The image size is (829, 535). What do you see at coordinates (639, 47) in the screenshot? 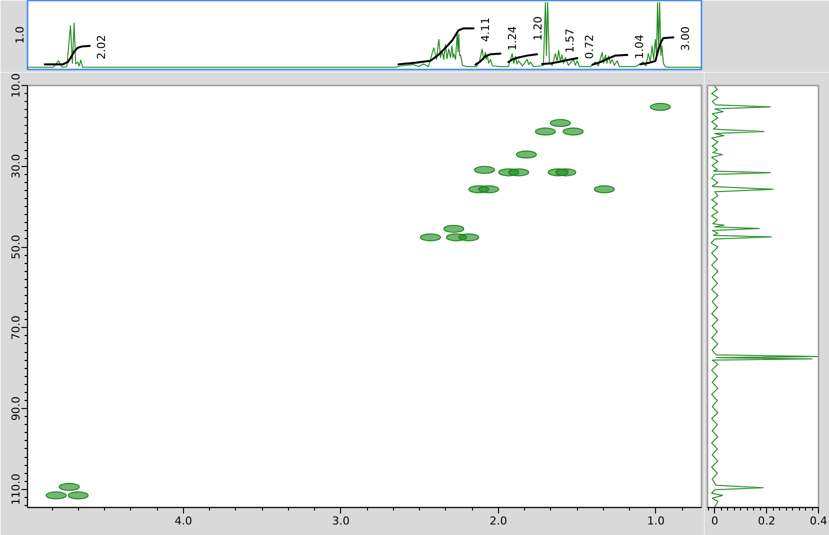
I see `annotation: 1.04` at bounding box center [639, 47].